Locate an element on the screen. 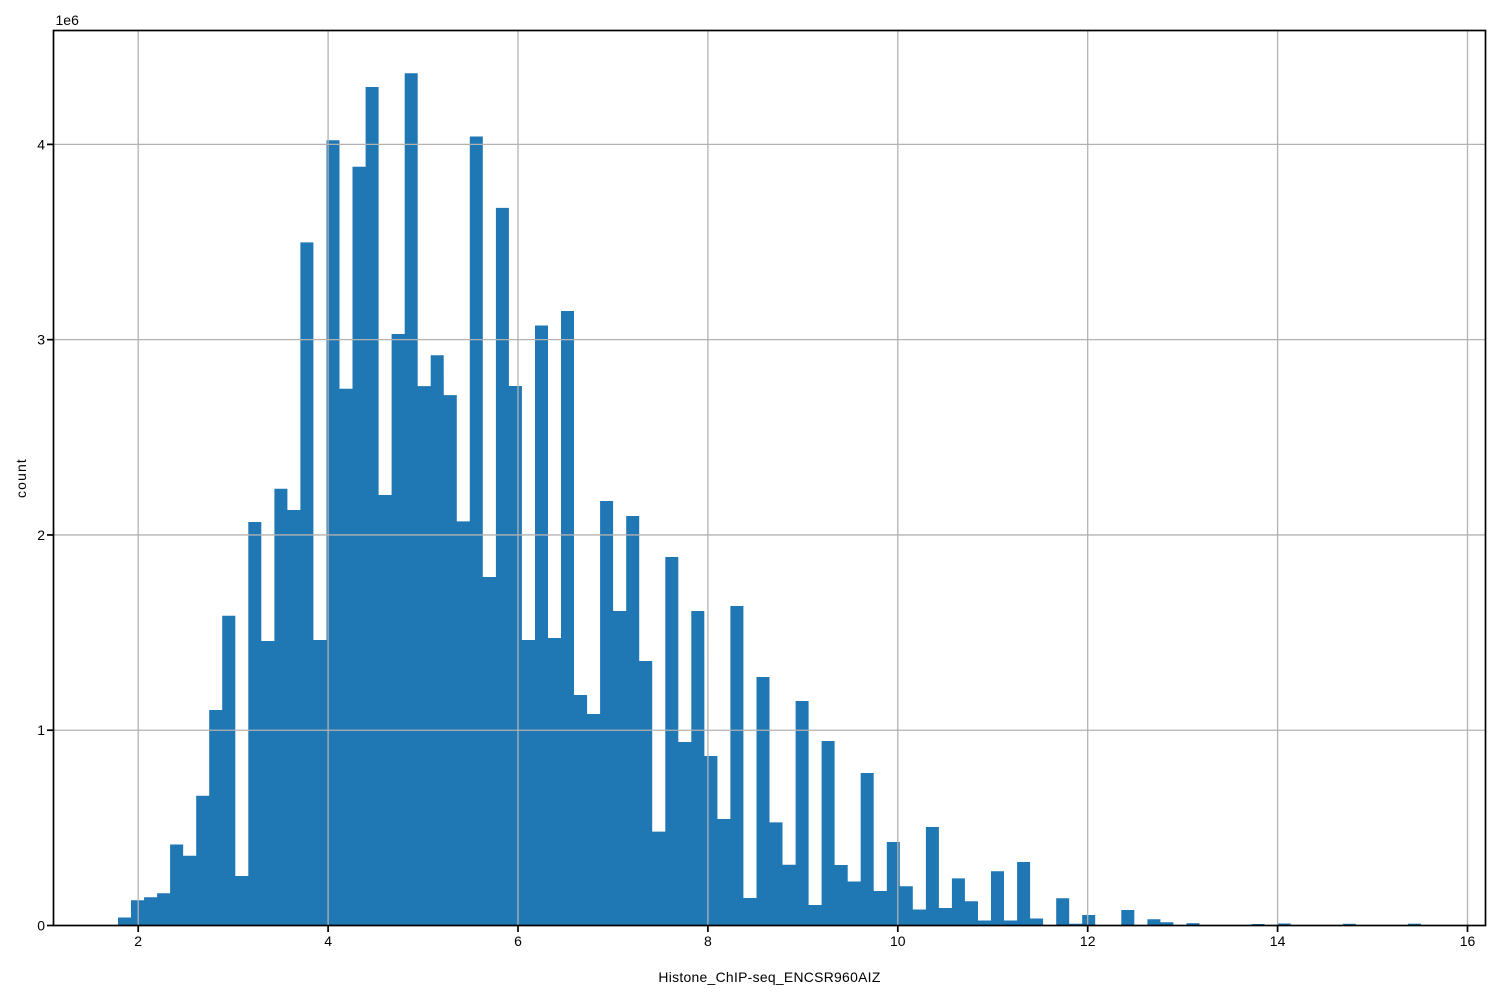 The width and height of the screenshot is (1500, 1000). svg-text: 0 is located at coordinates (41, 926).